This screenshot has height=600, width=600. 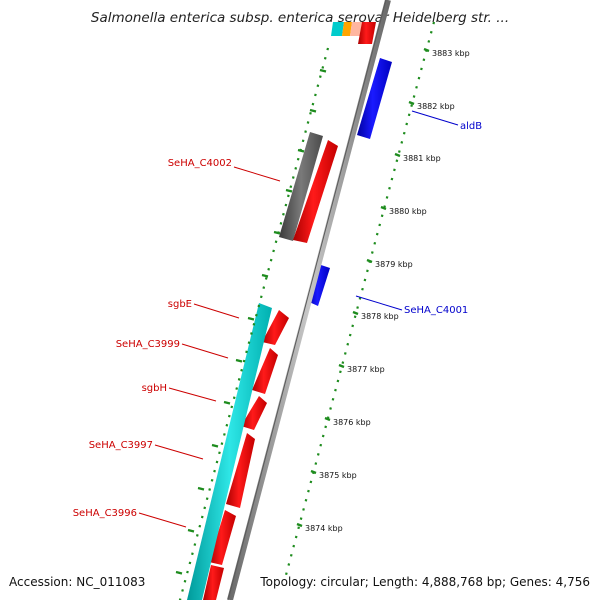 What do you see at coordinates (275, 327) in the screenshot?
I see `cds-sgbE` at bounding box center [275, 327].